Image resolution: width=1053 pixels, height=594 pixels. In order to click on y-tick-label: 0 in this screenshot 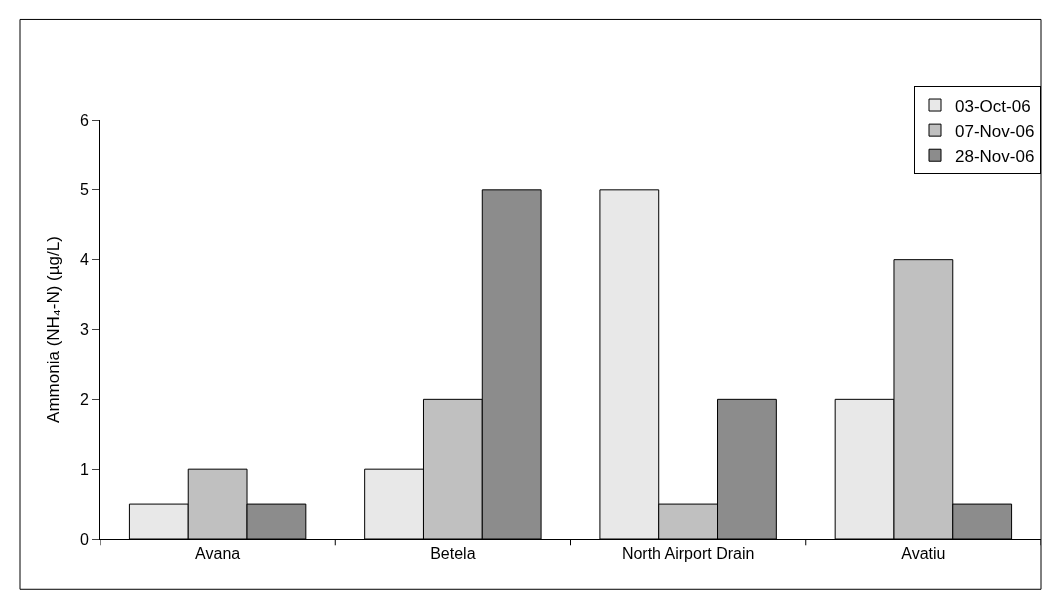, I will do `click(84, 539)`.